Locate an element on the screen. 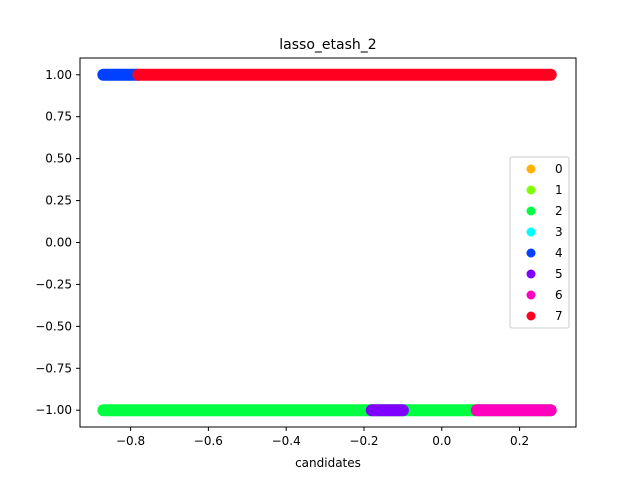  y-tick-label: −0.50 is located at coordinates (53, 326).